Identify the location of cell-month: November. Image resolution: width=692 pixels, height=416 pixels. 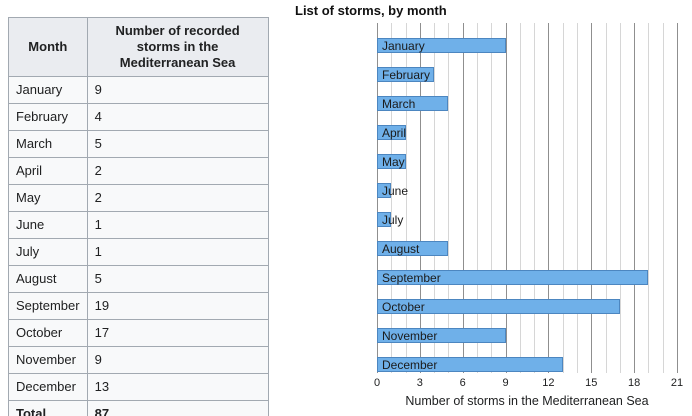
(48, 360).